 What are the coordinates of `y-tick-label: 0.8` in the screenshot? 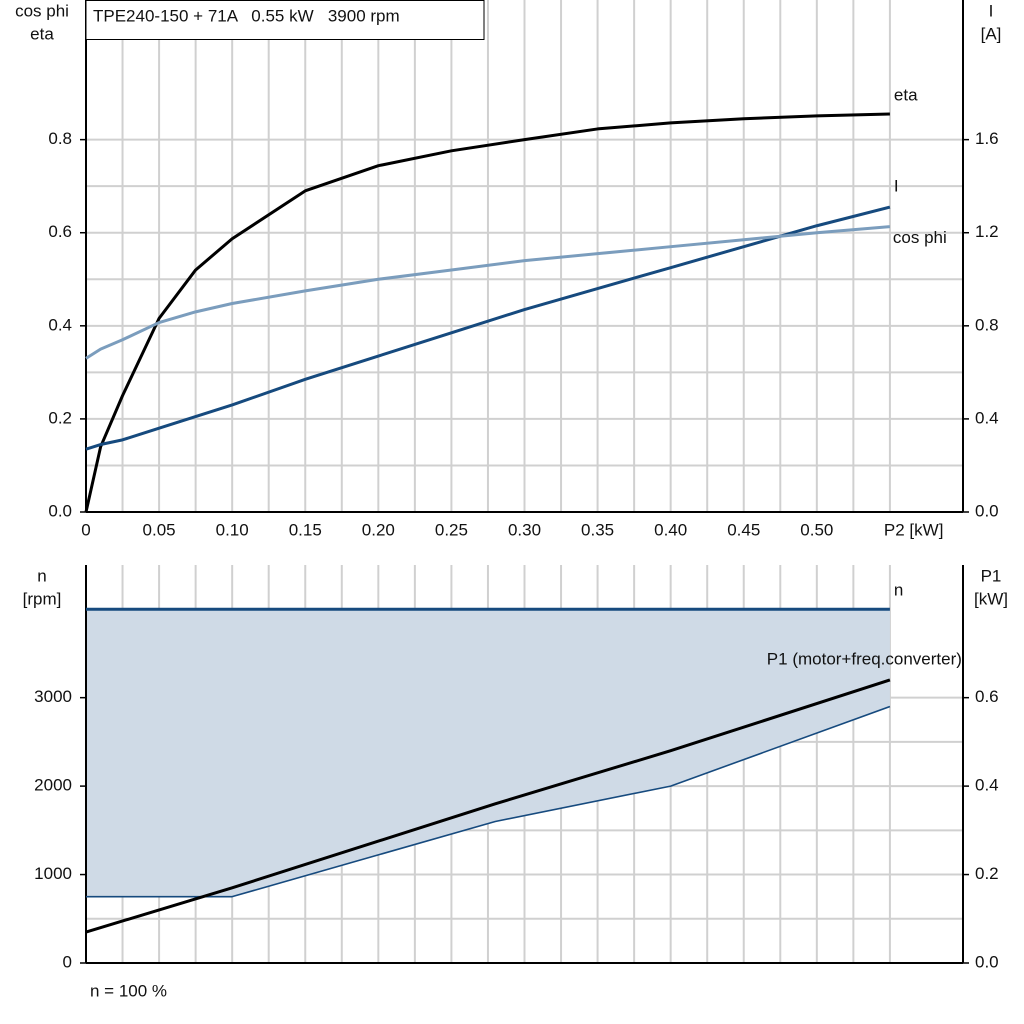 It's located at (60, 138).